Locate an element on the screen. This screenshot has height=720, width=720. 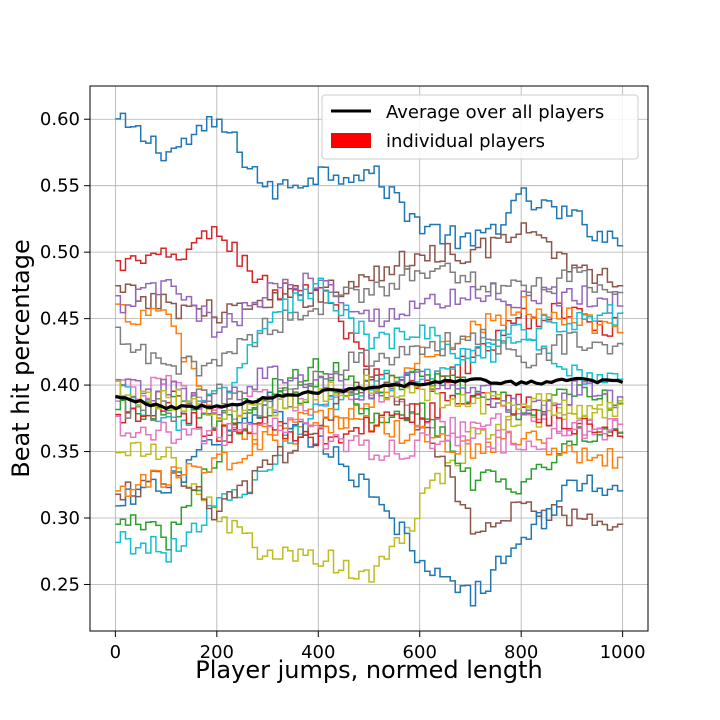
x-tick-label: 1000 is located at coordinates (623, 652).